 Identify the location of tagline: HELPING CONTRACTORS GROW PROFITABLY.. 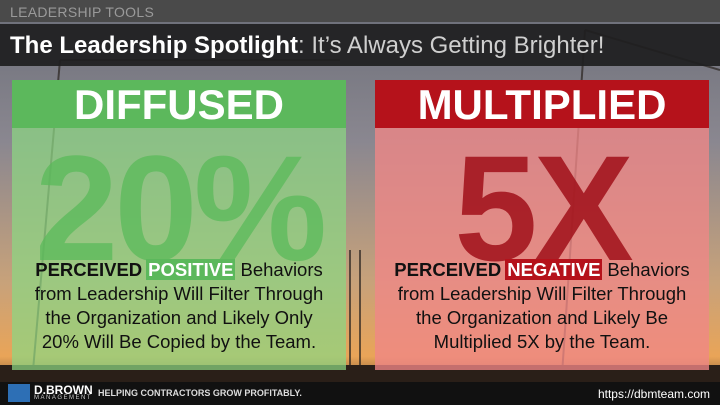
(200, 393).